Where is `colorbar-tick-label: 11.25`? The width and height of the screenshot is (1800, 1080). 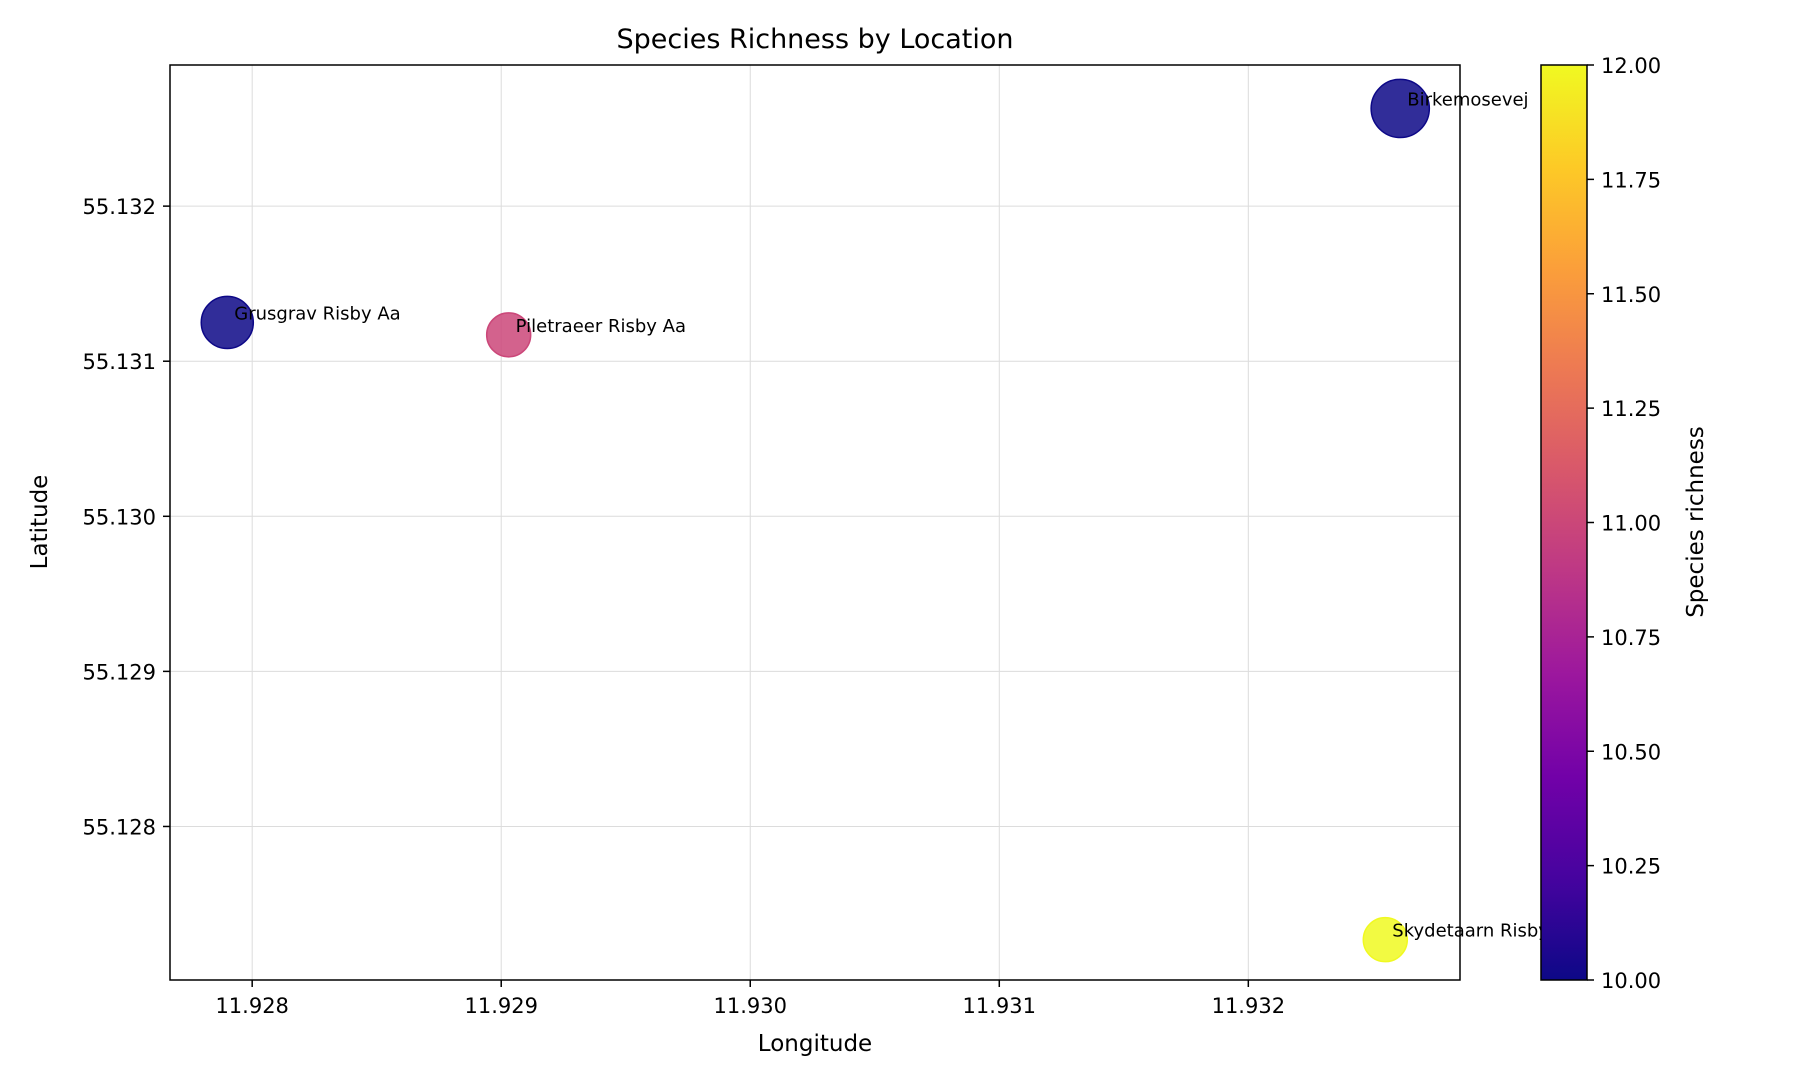
colorbar-tick-label: 11.25 is located at coordinates (1631, 409).